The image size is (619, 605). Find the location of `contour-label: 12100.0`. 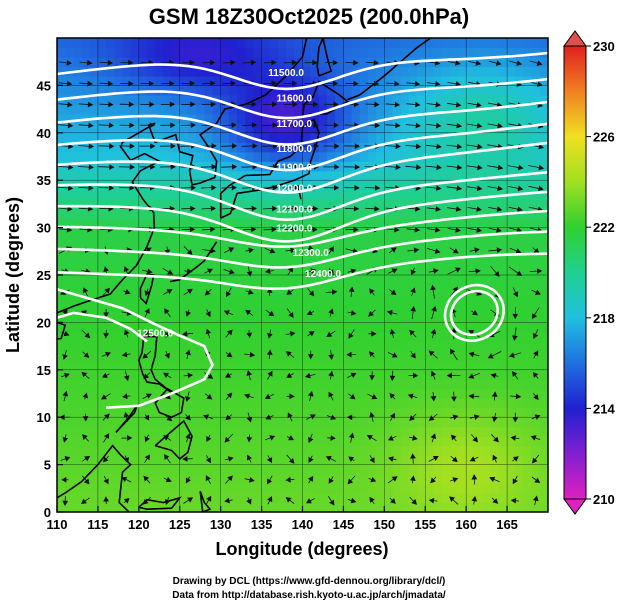

contour-label: 12100.0 is located at coordinates (294, 209).